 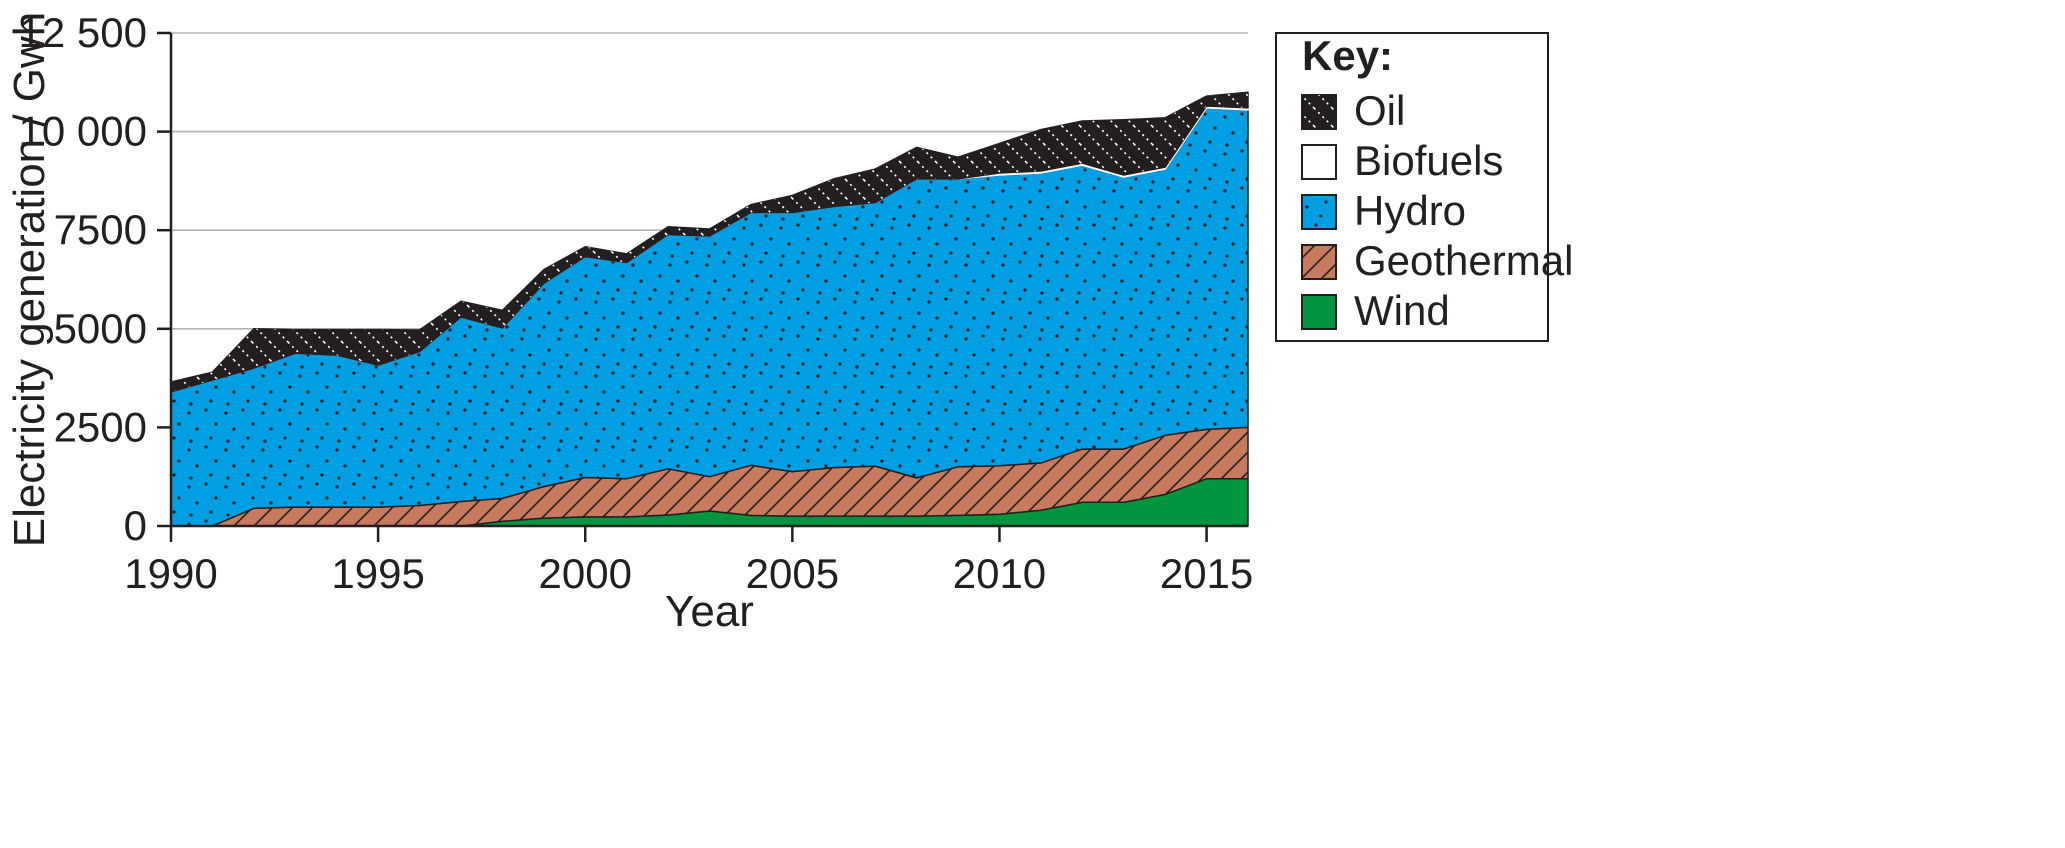 What do you see at coordinates (1428, 160) in the screenshot?
I see `legend-label-biofuels: Biofuels` at bounding box center [1428, 160].